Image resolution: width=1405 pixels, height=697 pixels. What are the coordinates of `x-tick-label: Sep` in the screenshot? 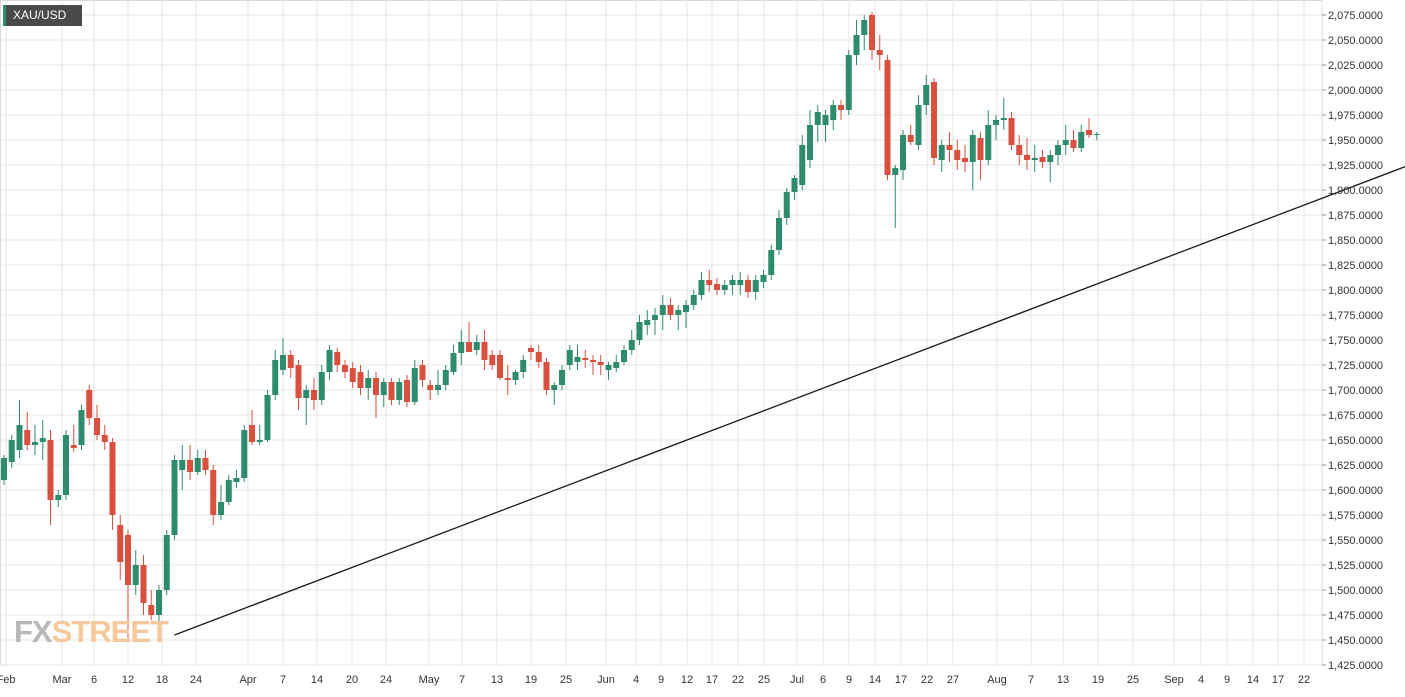 It's located at (1174, 680).